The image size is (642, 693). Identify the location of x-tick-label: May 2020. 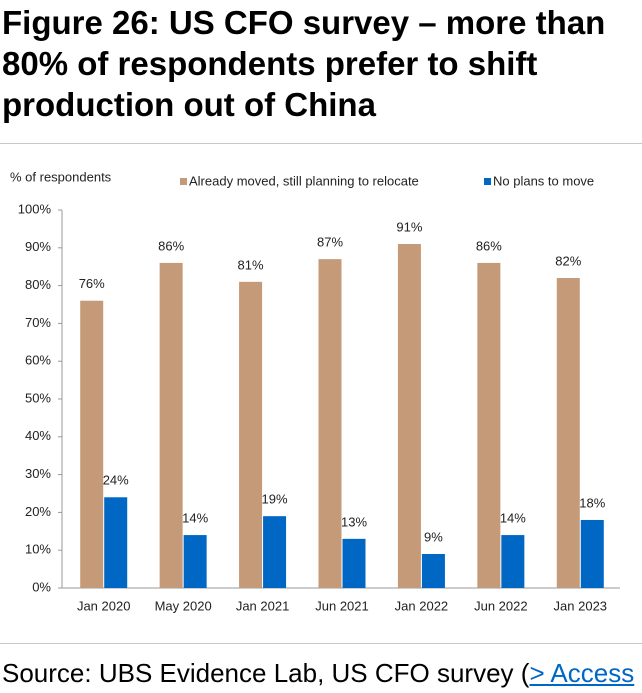
(183, 605).